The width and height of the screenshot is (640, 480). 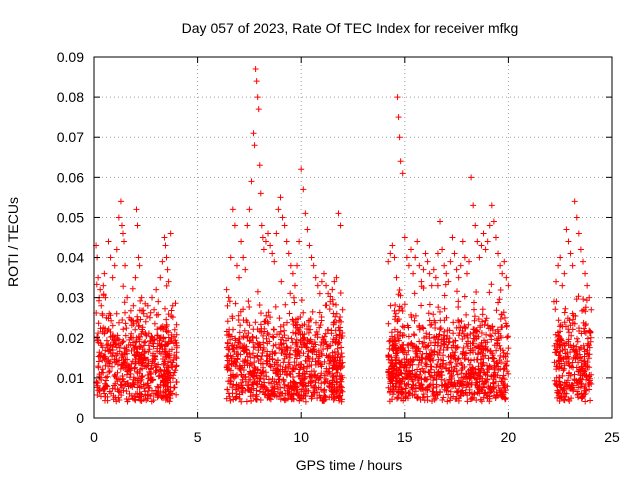 I want to click on y-axis-label: ROTI / TECUs, so click(x=13, y=242).